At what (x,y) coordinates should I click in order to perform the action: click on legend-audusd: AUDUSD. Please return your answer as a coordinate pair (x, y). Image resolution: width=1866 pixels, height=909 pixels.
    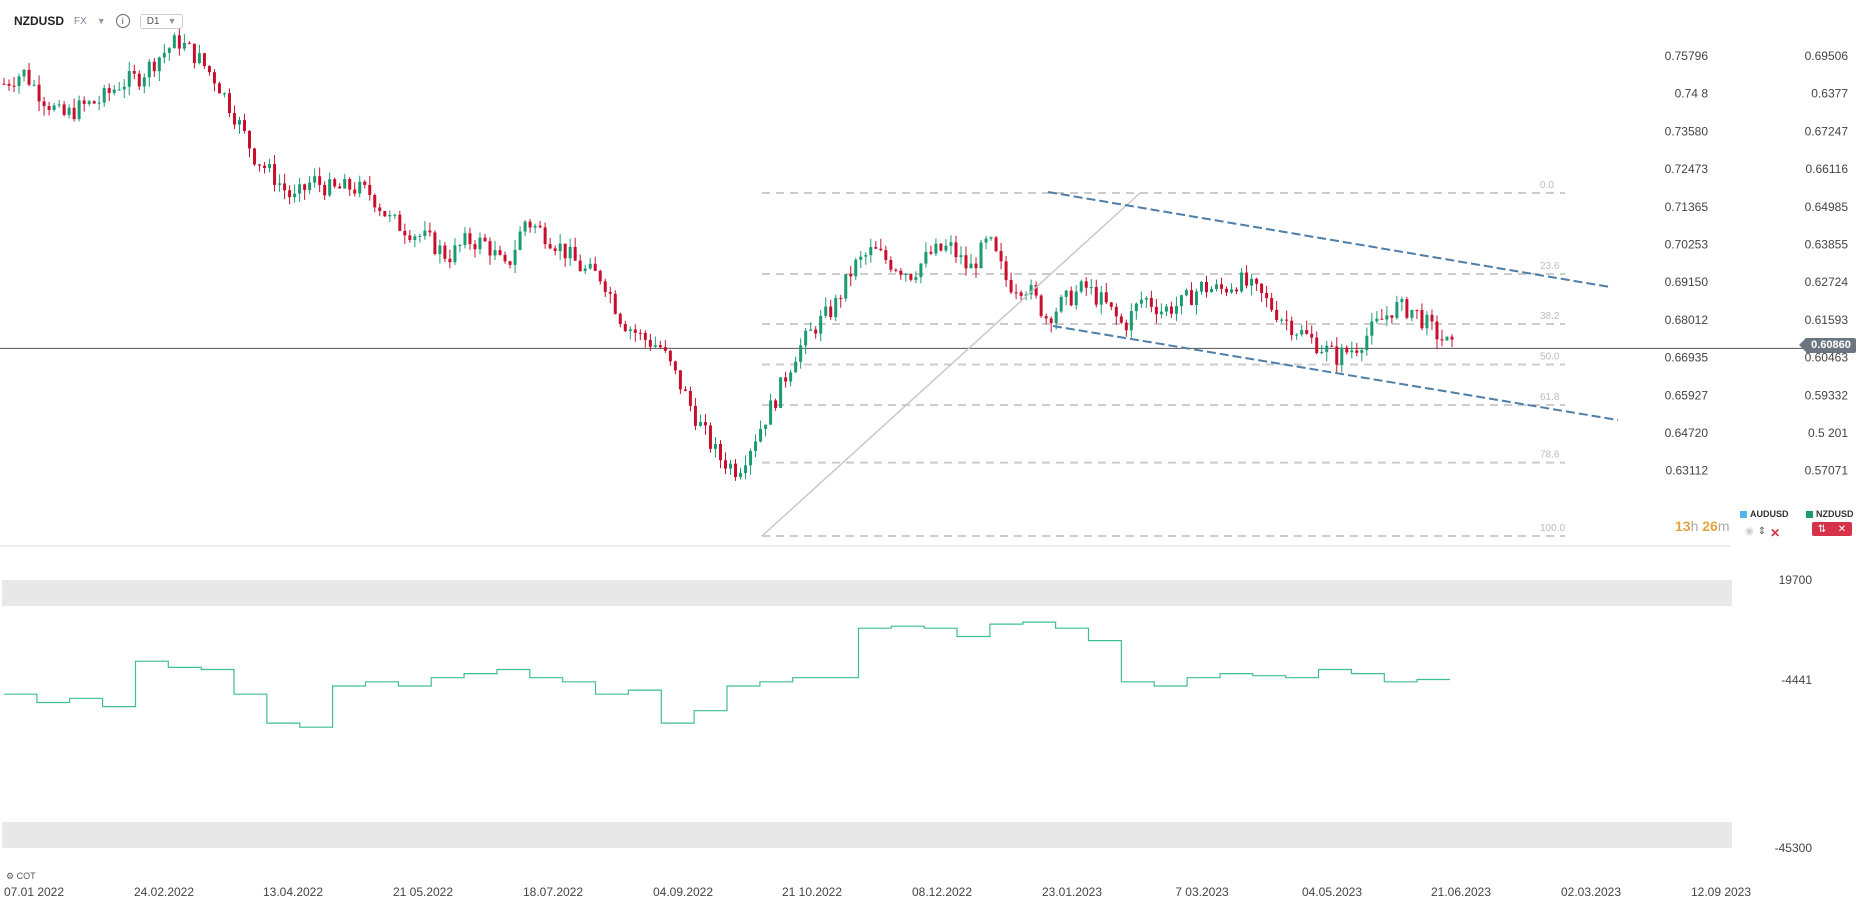
    Looking at the image, I should click on (1764, 514).